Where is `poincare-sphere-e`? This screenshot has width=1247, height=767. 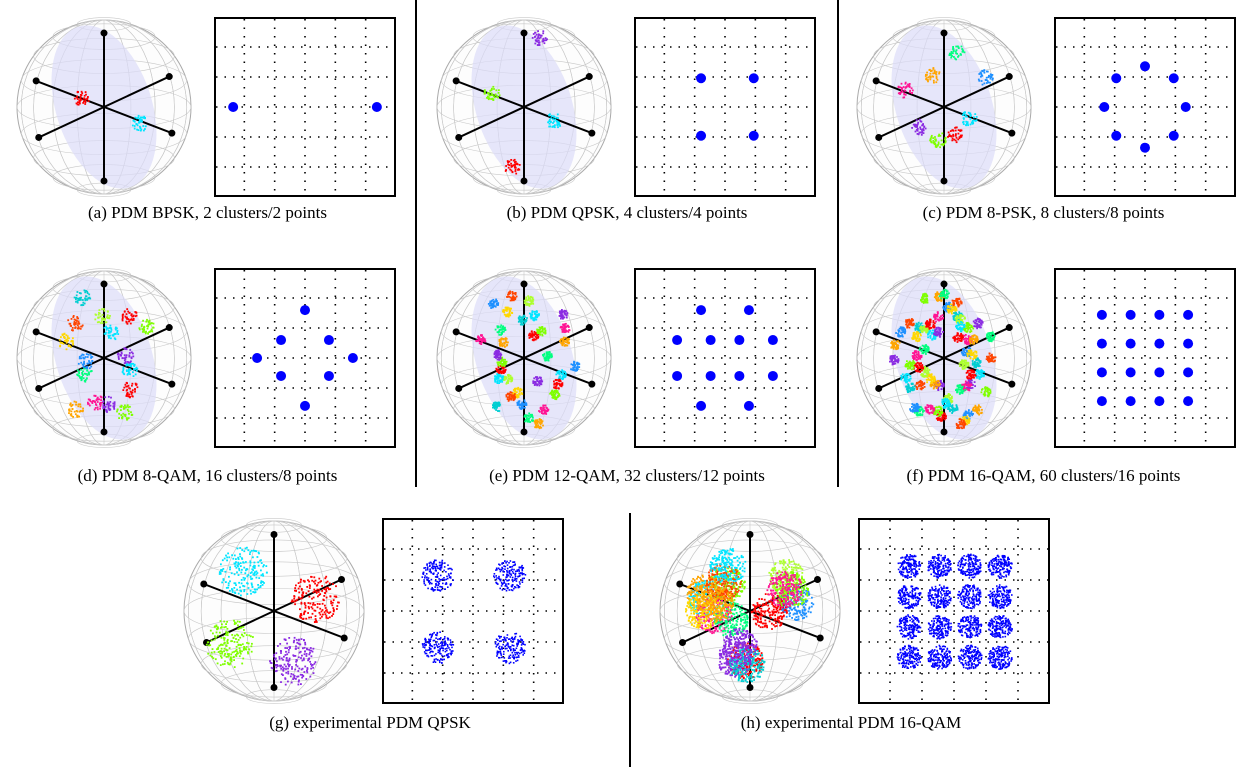
poincare-sphere-e is located at coordinates (524, 358).